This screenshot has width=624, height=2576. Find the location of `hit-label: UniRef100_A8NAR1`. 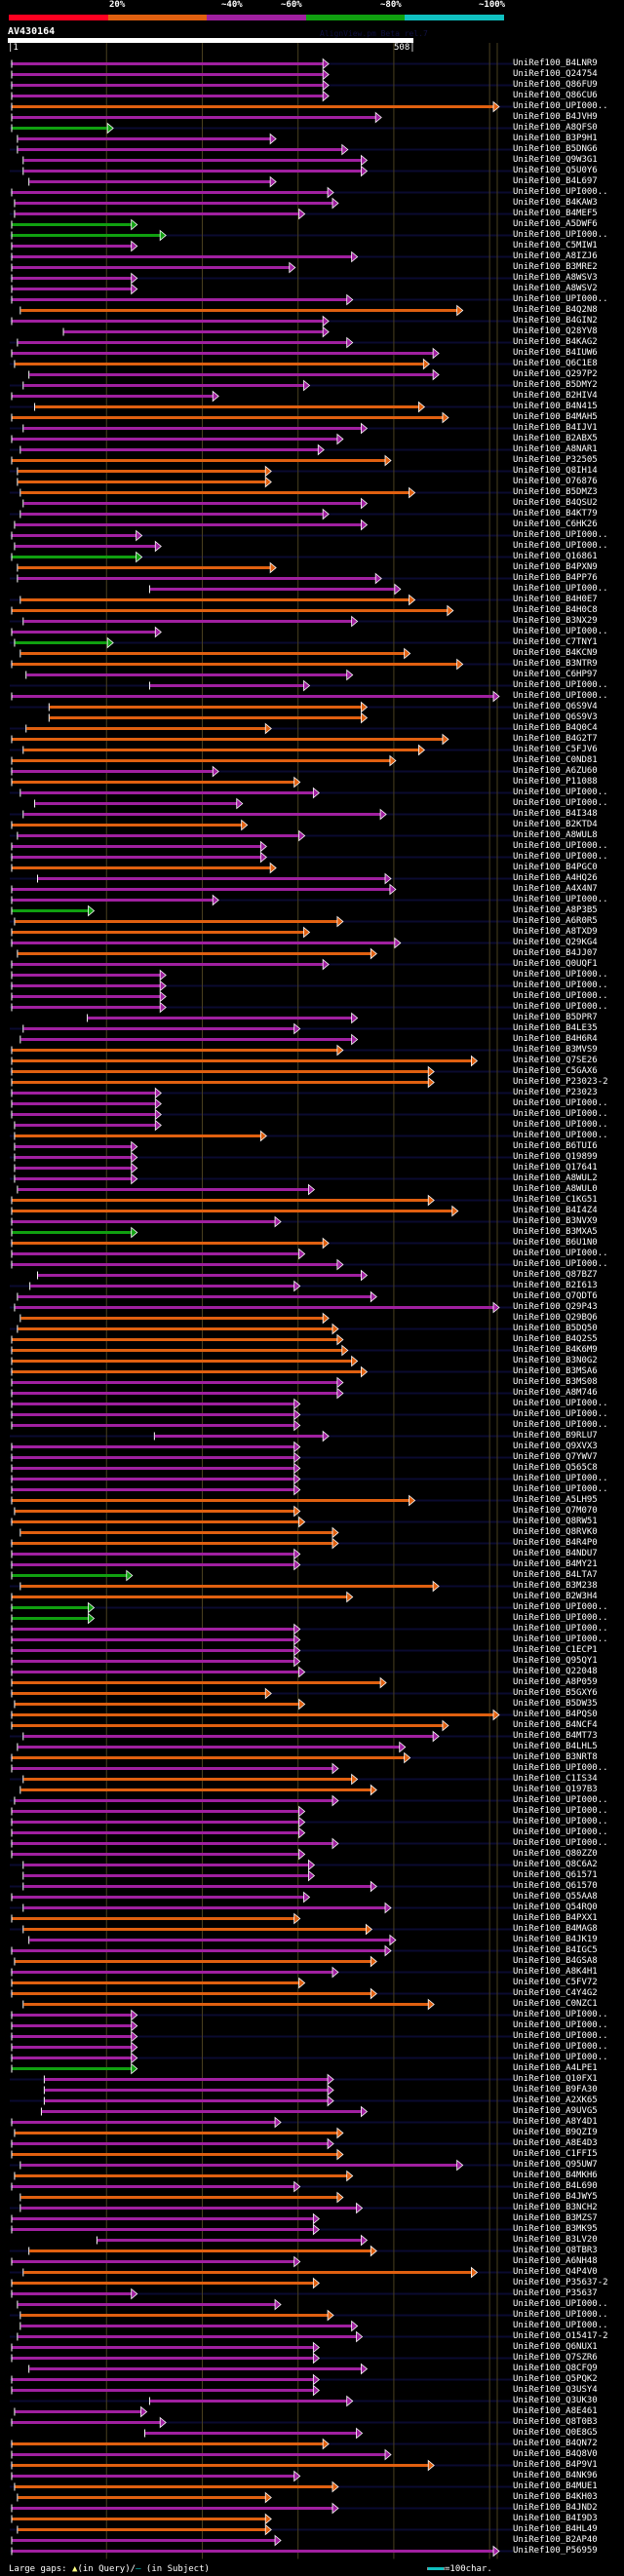

hit-label: UniRef100_A8NAR1 is located at coordinates (555, 449).